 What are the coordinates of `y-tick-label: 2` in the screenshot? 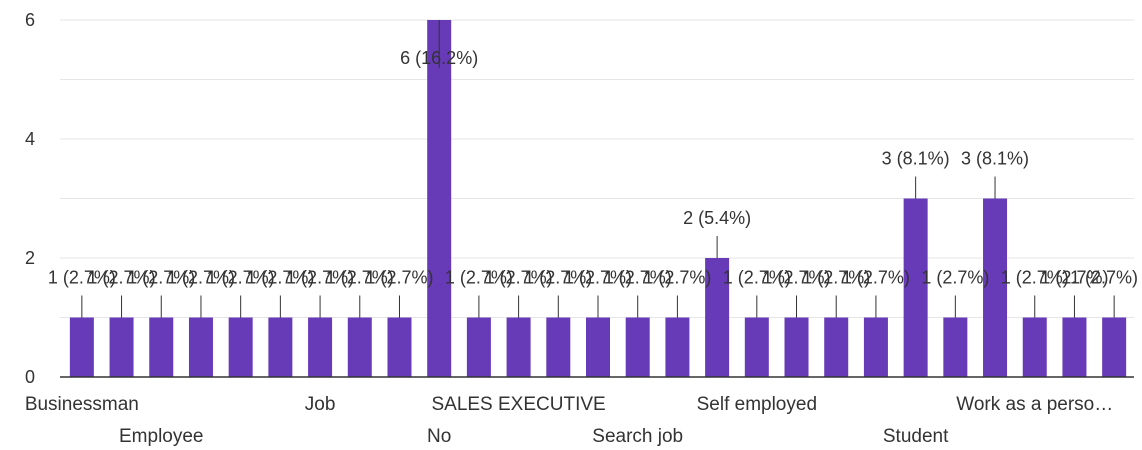 It's located at (30, 258).